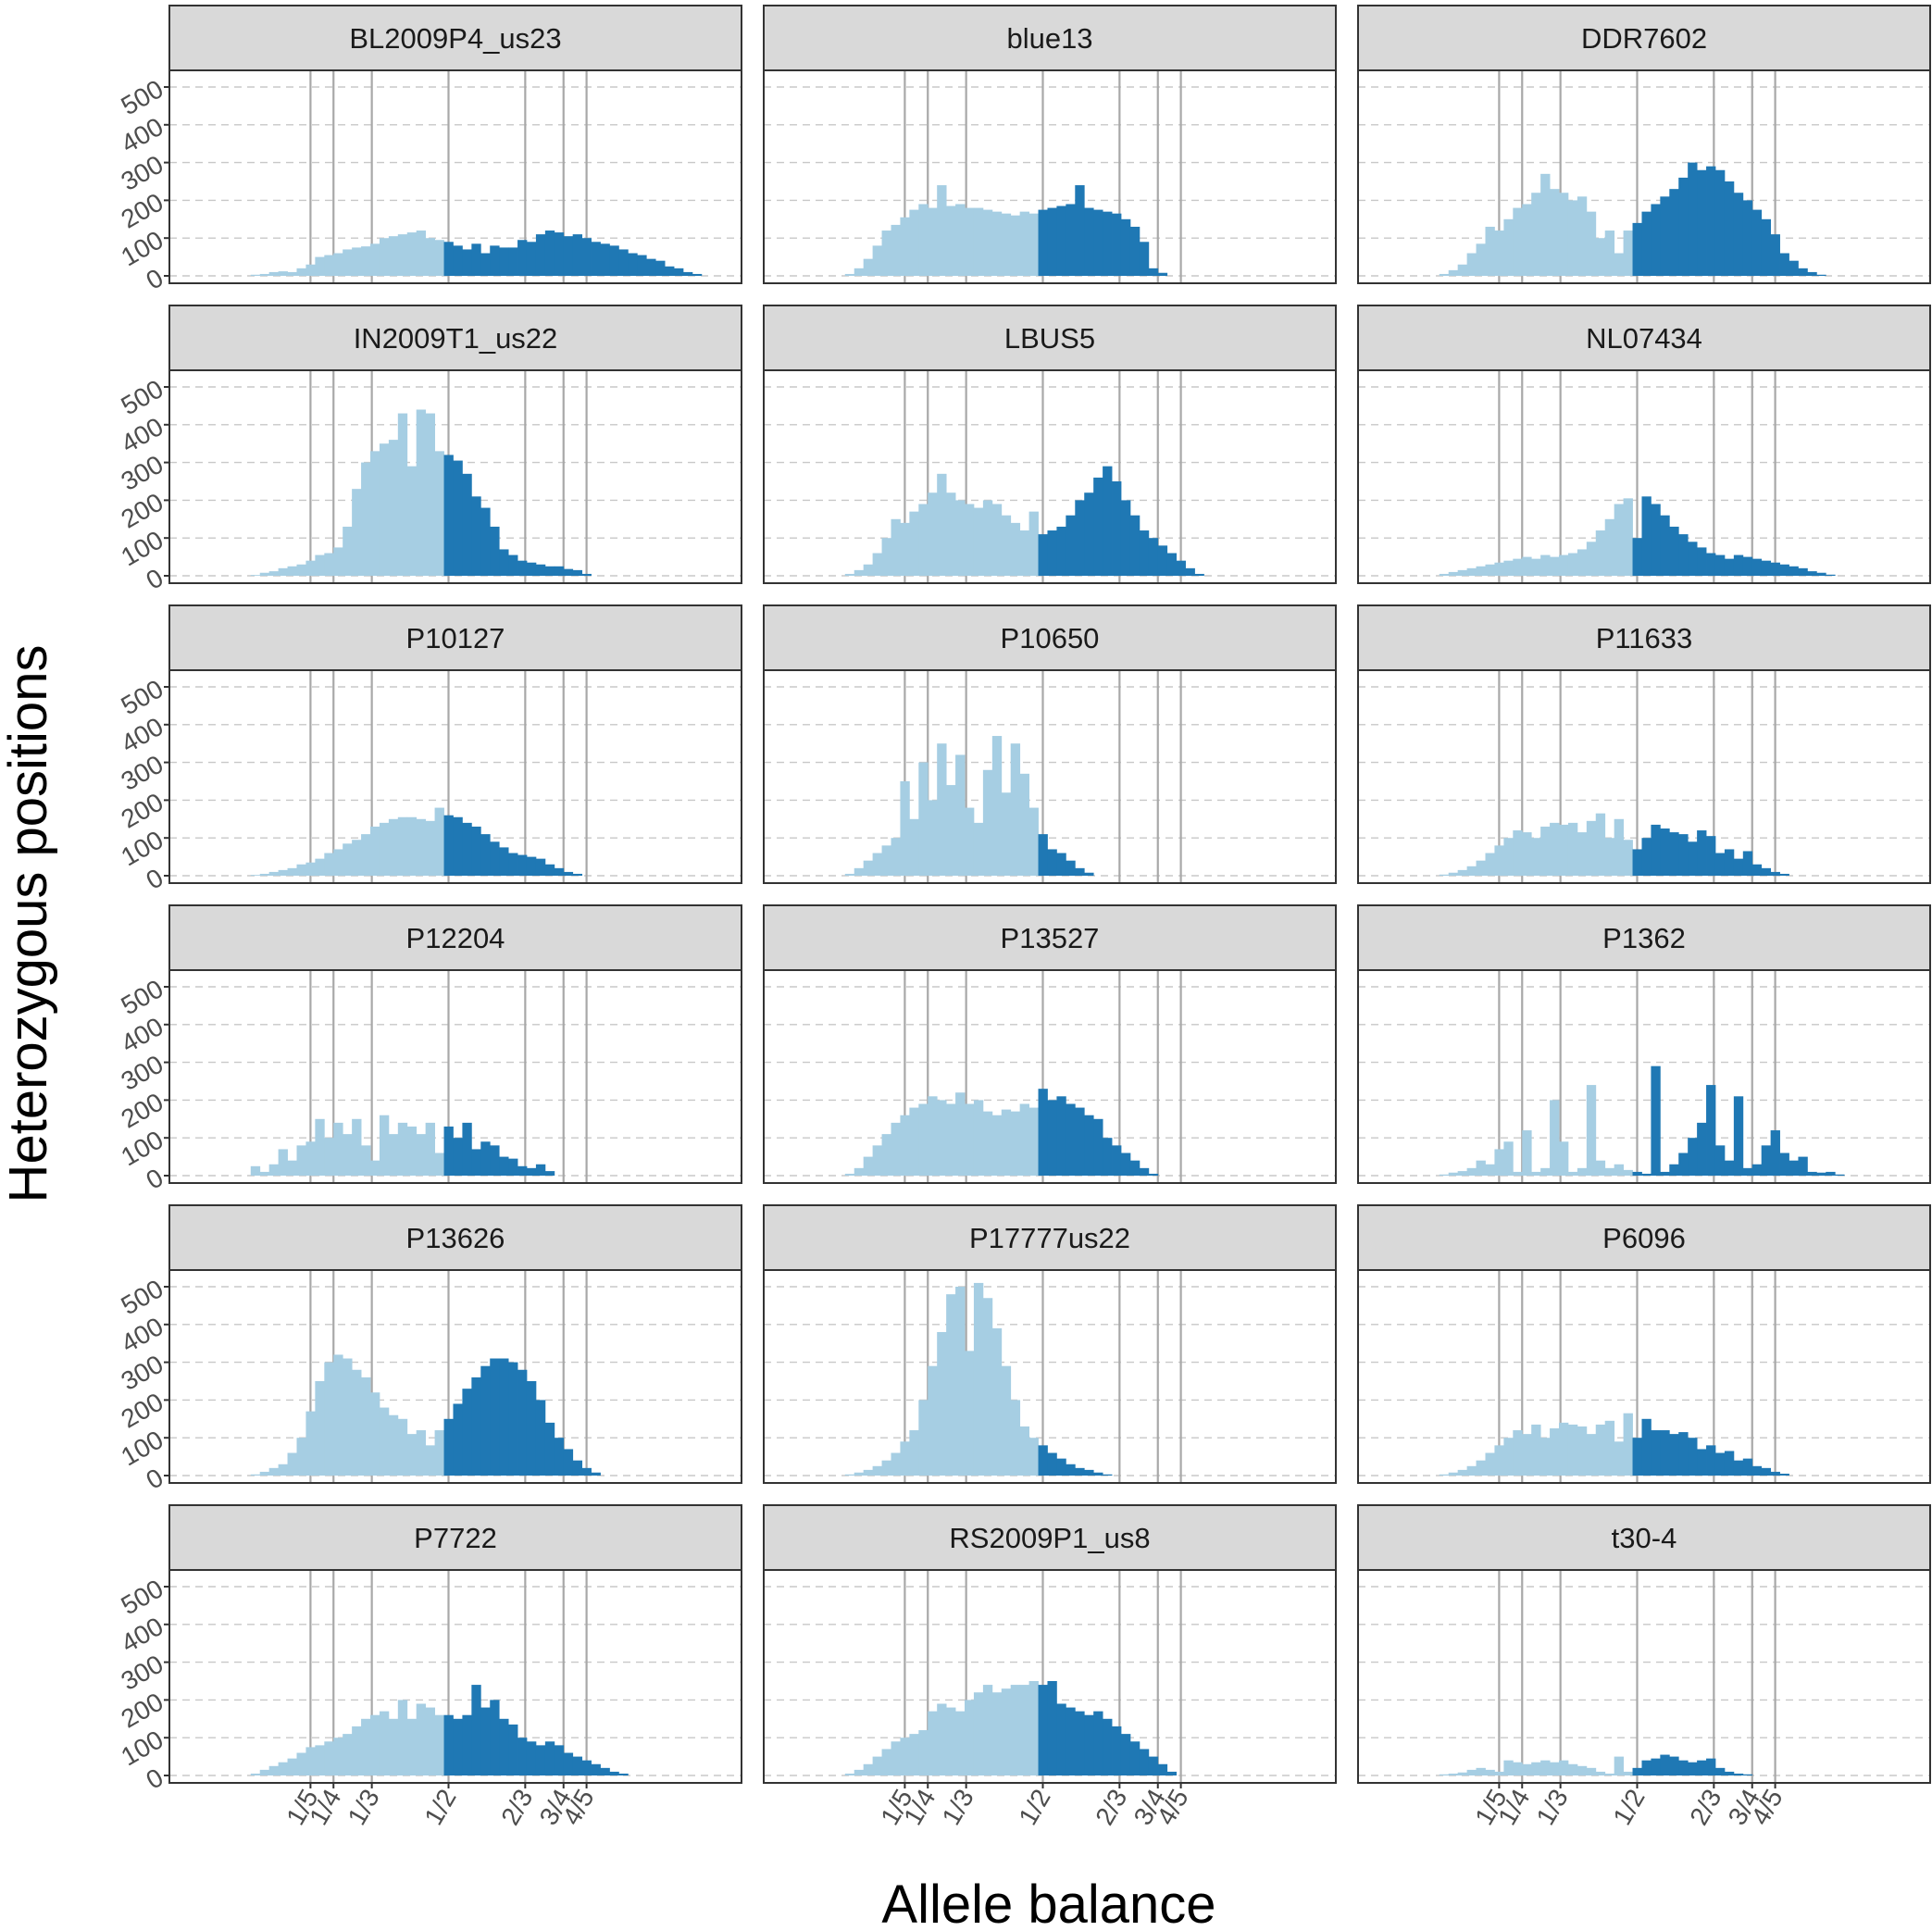  Describe the element at coordinates (1049, 38) in the screenshot. I see `panel-title: blue13` at that location.